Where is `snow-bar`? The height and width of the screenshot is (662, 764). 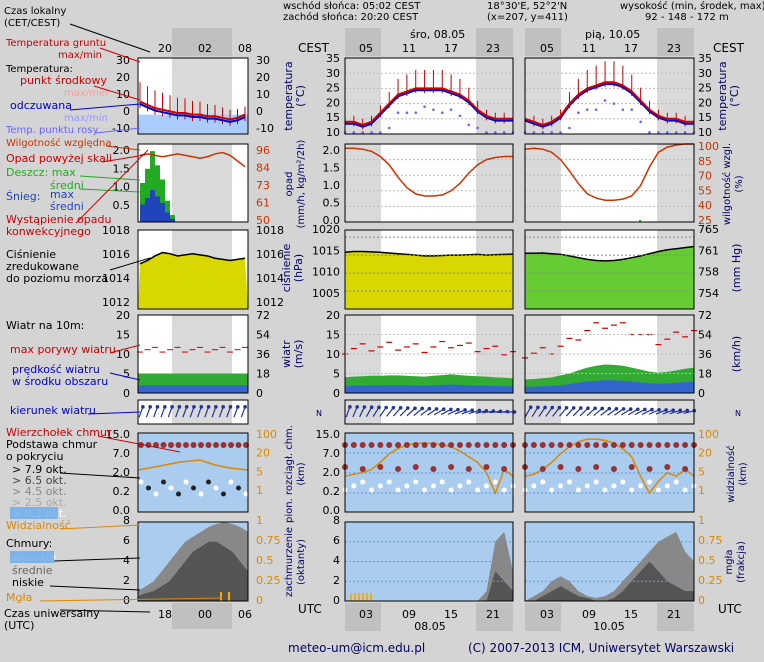 snow-bar is located at coordinates (142, 213).